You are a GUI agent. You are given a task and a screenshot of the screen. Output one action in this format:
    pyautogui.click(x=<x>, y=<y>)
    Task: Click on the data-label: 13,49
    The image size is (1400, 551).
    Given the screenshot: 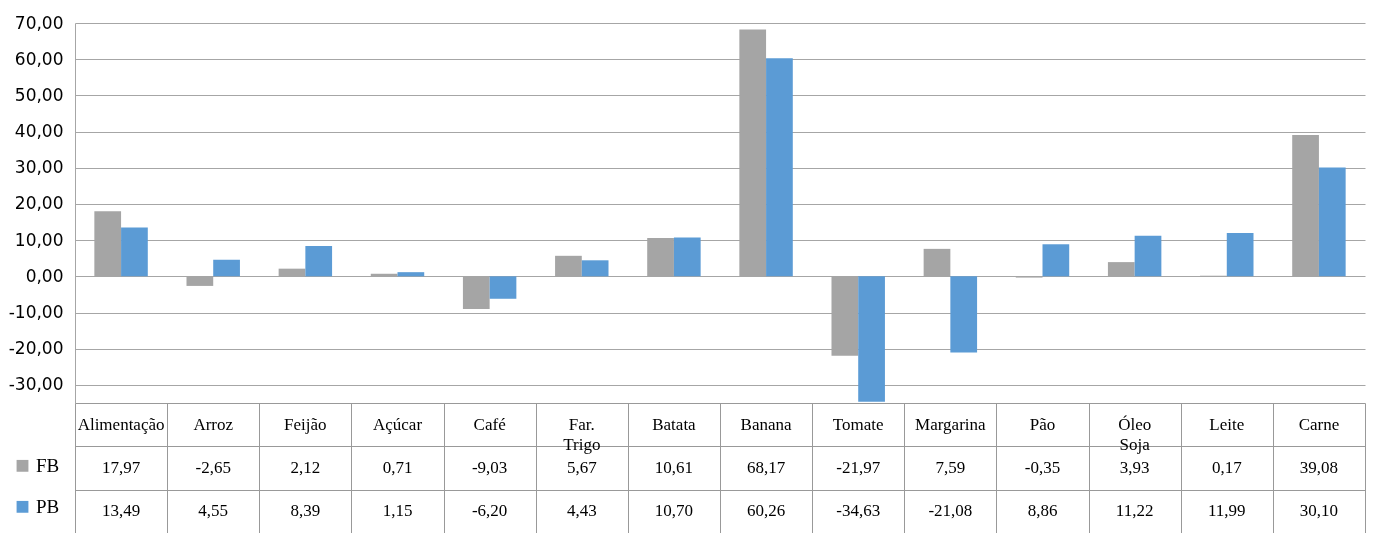 What is the action you would take?
    pyautogui.click(x=121, y=511)
    